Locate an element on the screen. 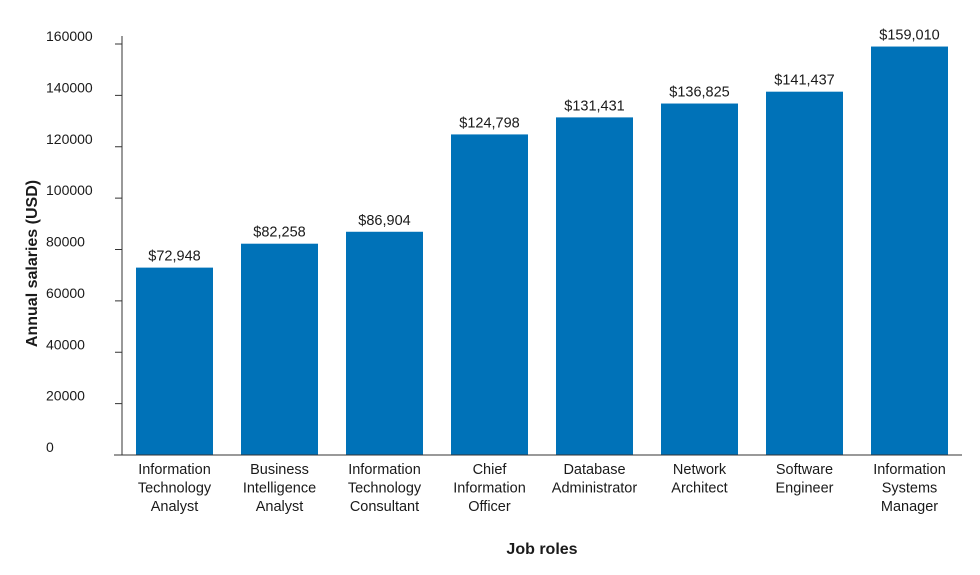 The height and width of the screenshot is (575, 980). category-label: Administrator is located at coordinates (595, 489).